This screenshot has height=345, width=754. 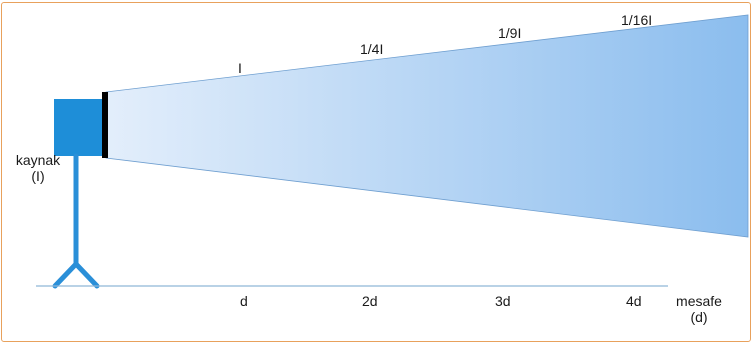 What do you see at coordinates (634, 301) in the screenshot?
I see `distance-label-4: 4d` at bounding box center [634, 301].